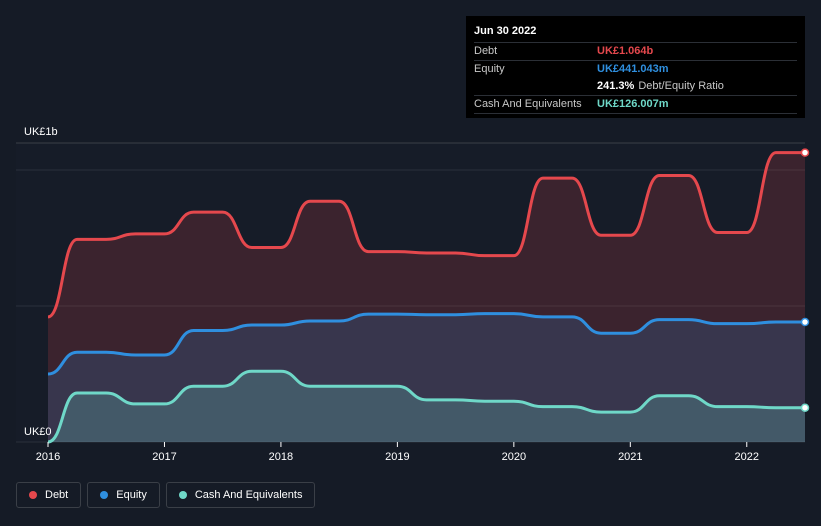 This screenshot has height=526, width=821. What do you see at coordinates (41, 132) in the screenshot?
I see `y-axis-top-label: UK£1b` at bounding box center [41, 132].